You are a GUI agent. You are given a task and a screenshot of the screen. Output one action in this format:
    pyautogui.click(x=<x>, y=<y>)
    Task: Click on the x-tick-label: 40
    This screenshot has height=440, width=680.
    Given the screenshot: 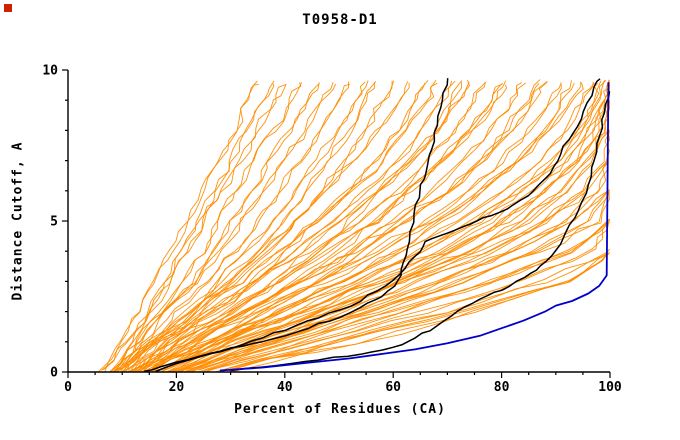 What is the action you would take?
    pyautogui.click(x=285, y=387)
    